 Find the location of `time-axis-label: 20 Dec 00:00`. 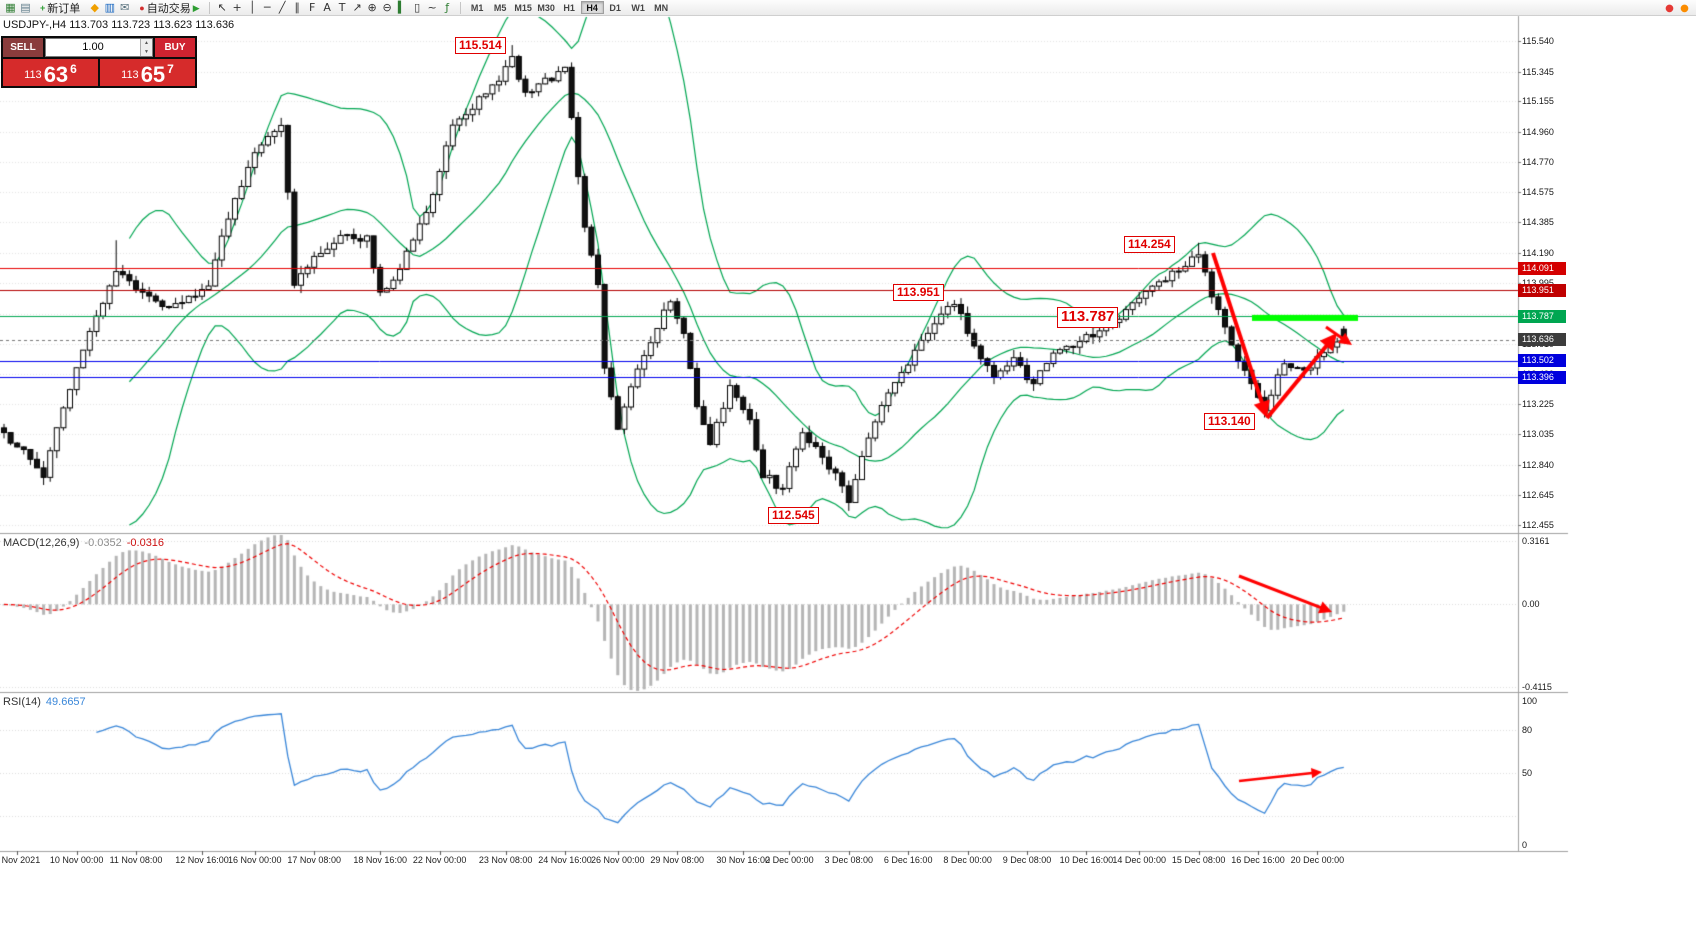

time-axis-label: 20 Dec 00:00 is located at coordinates (1317, 860).